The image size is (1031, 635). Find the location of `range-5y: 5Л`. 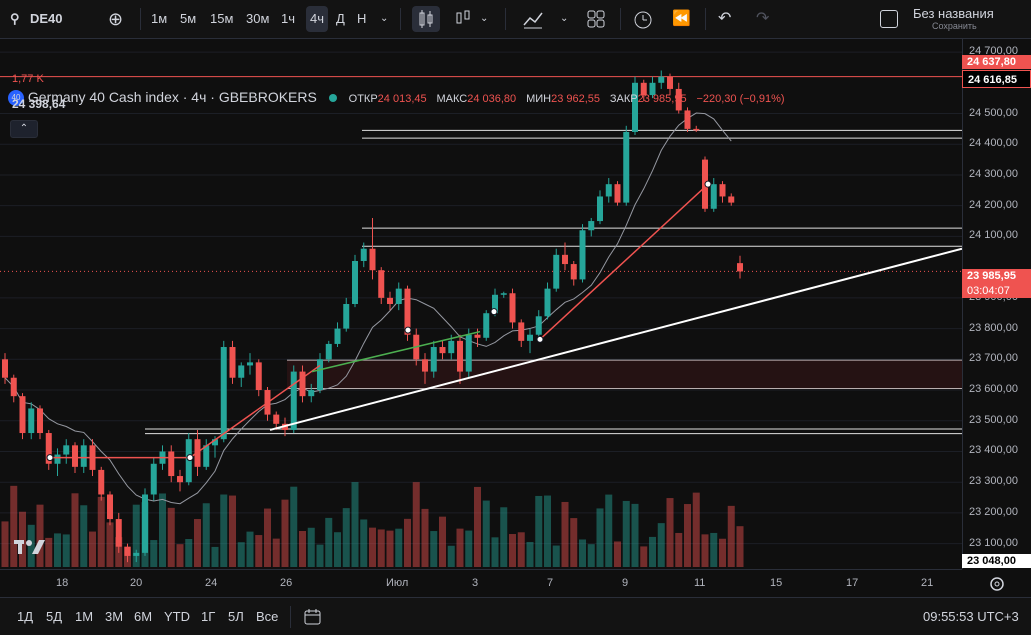

range-5y: 5Л is located at coordinates (236, 616).